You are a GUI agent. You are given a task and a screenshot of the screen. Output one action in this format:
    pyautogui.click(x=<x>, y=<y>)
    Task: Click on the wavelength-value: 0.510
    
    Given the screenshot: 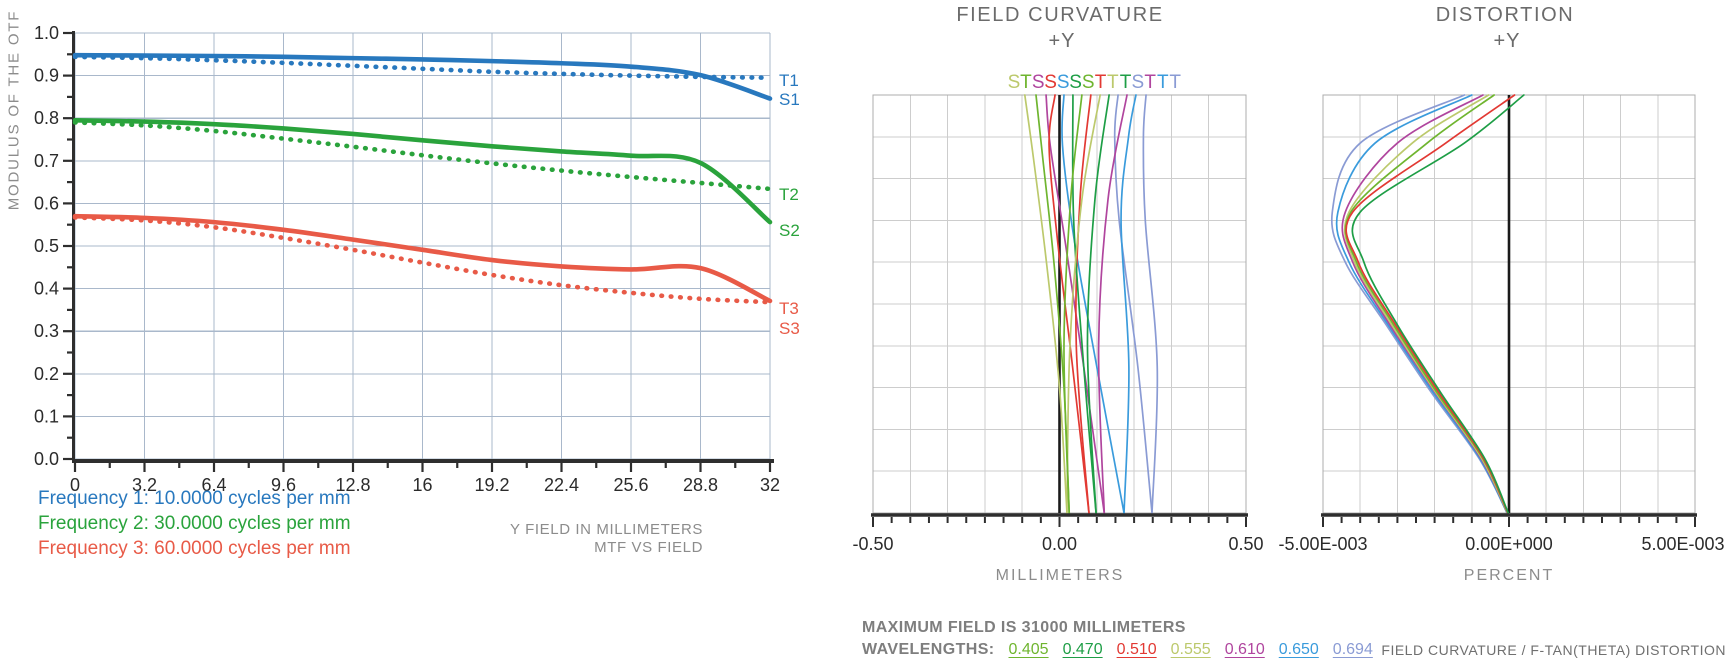 What is the action you would take?
    pyautogui.click(x=1136, y=649)
    